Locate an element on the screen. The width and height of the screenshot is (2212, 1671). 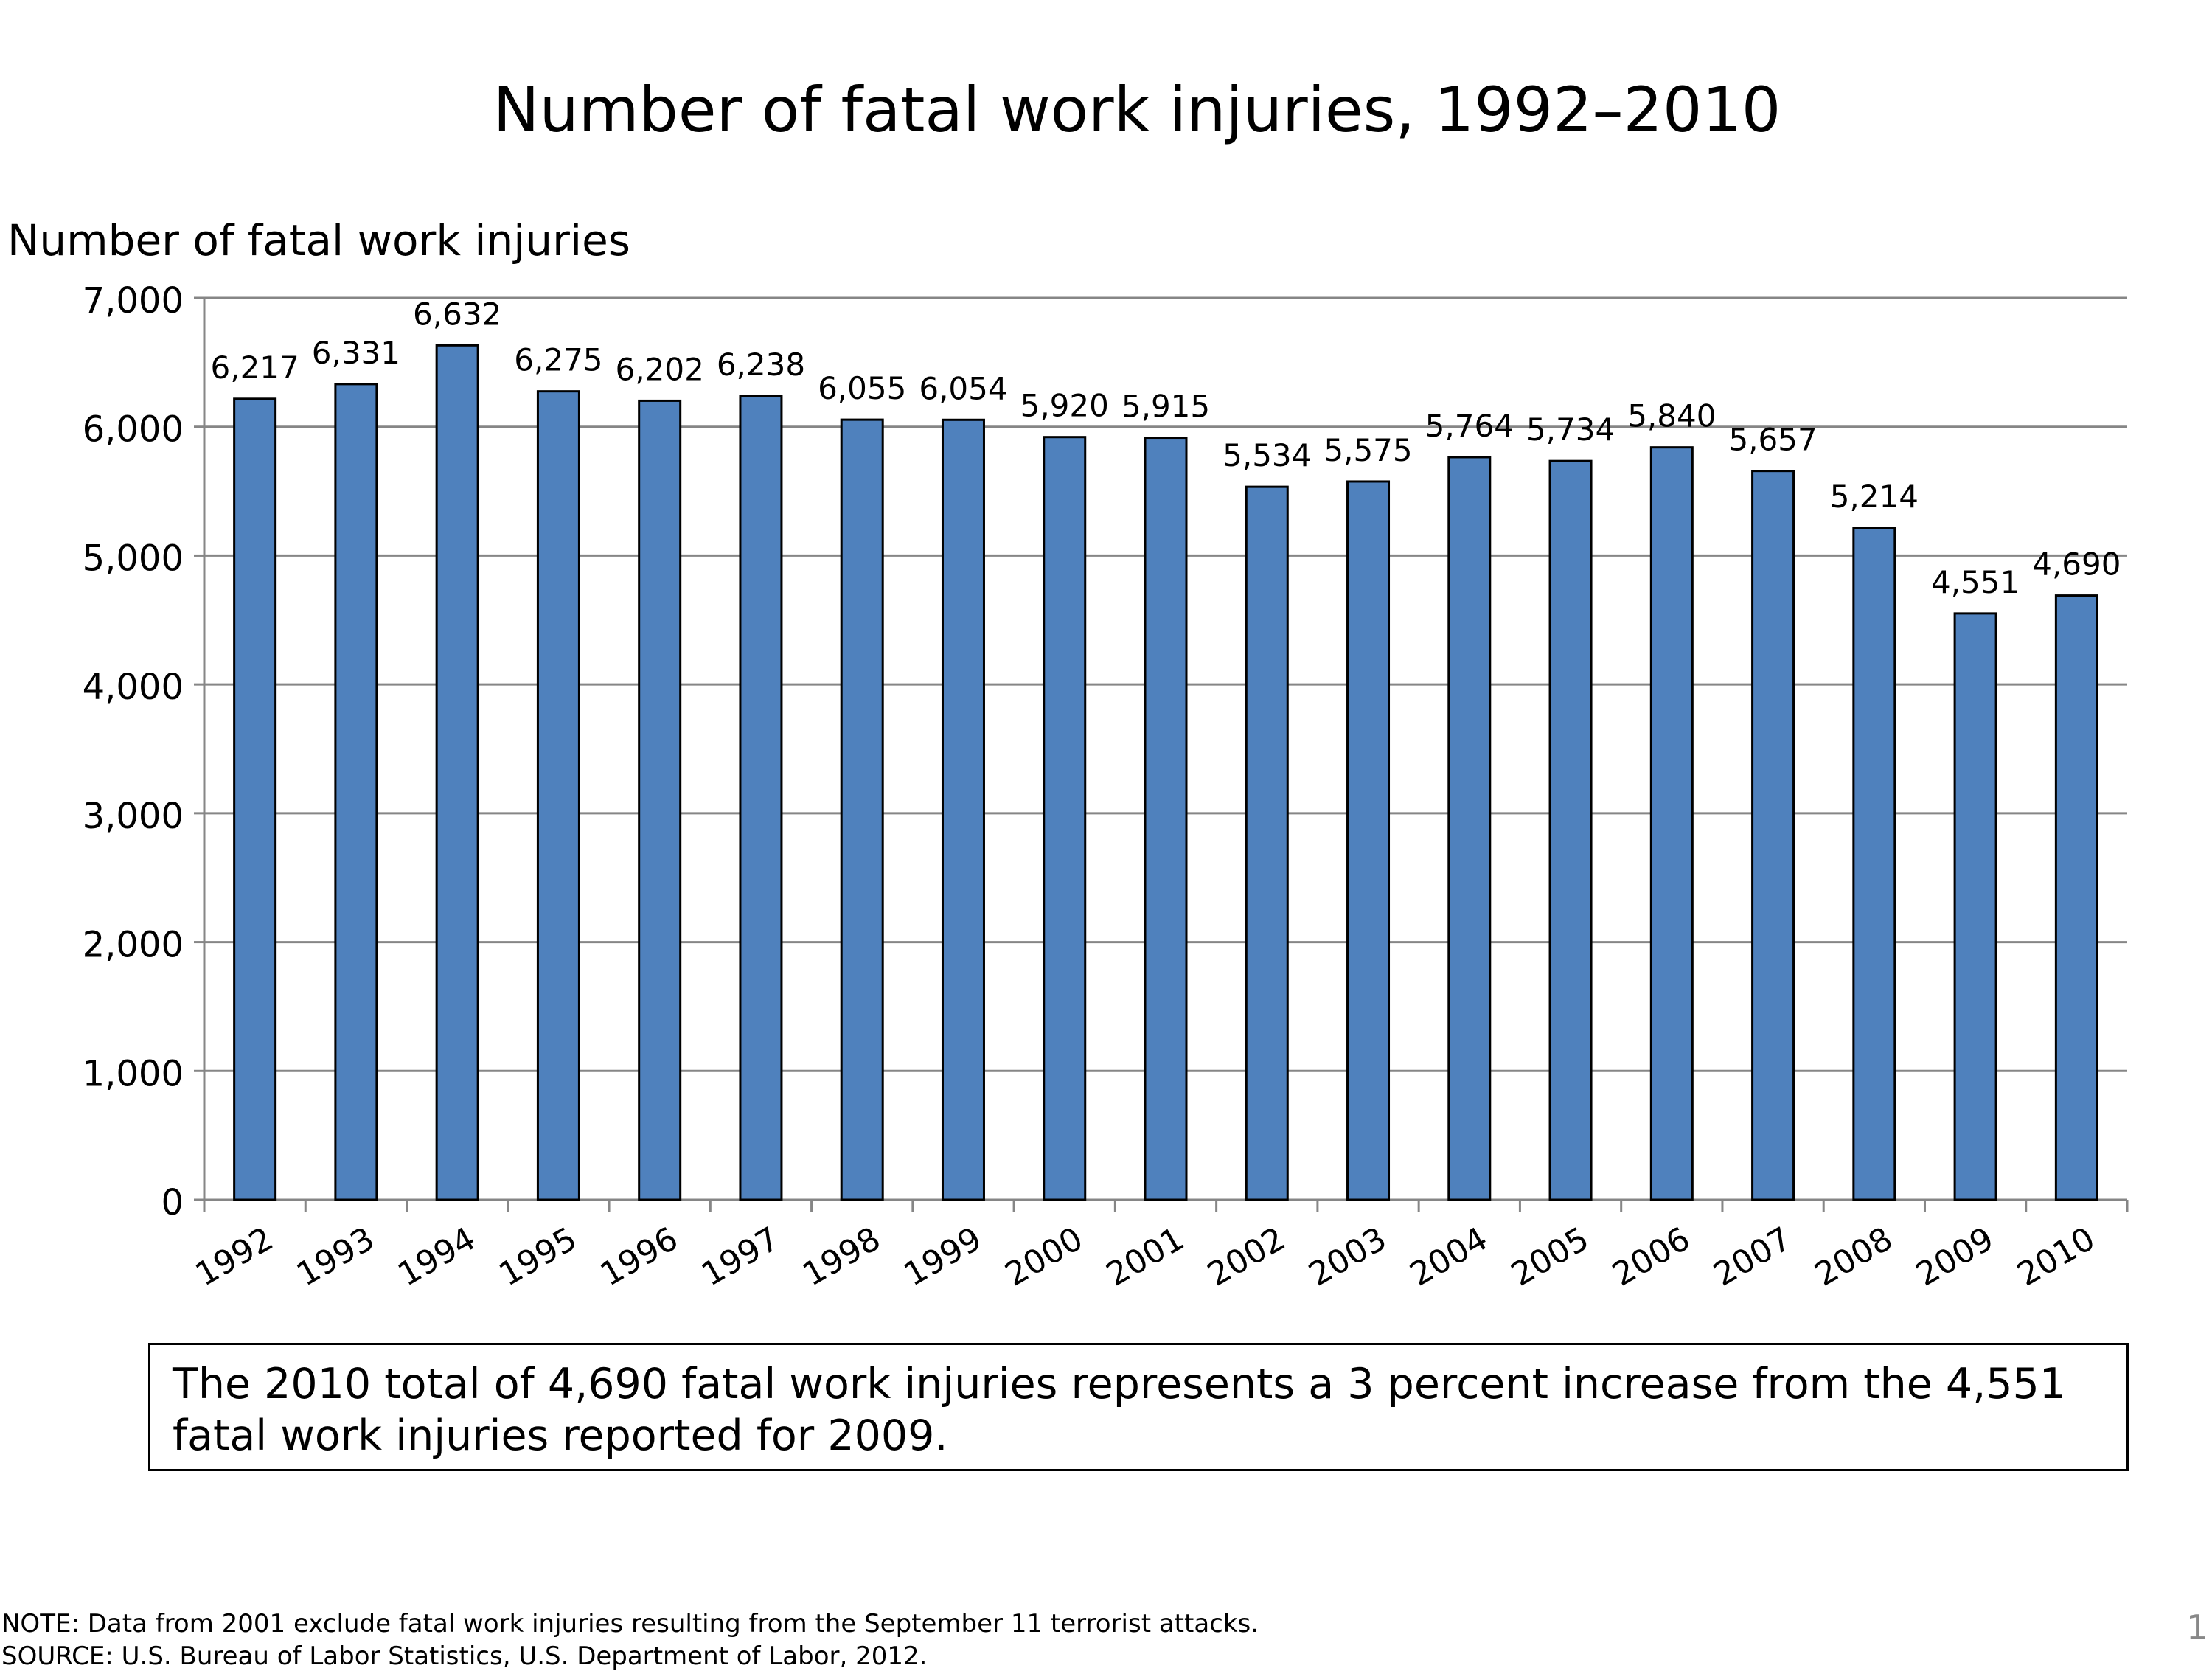
y-tick-label: 0 is located at coordinates (172, 1202).